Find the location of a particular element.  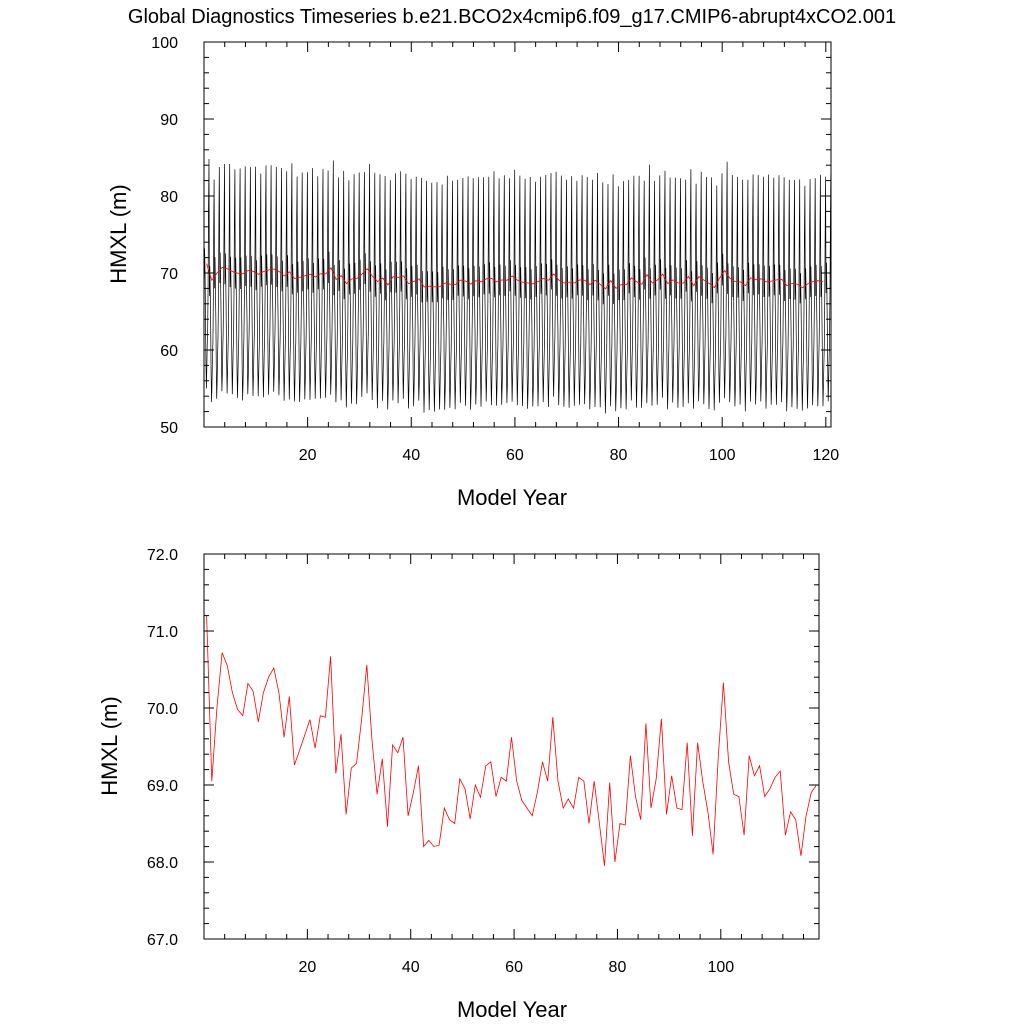

top-x-tick-label: 60 is located at coordinates (515, 455).